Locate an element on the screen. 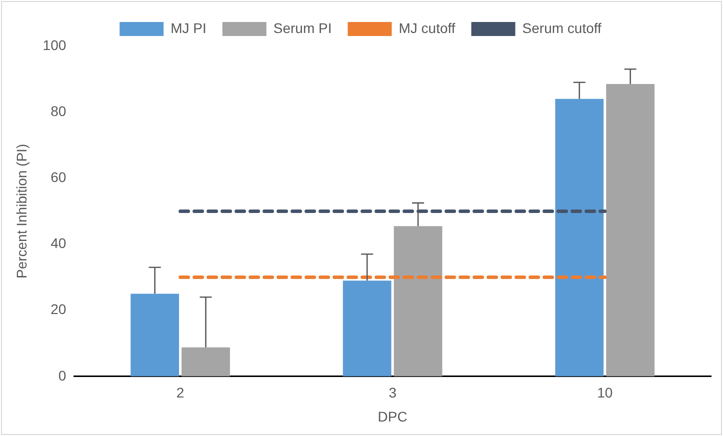 Image resolution: width=723 pixels, height=436 pixels. y-tick-label: 80 is located at coordinates (58, 110).